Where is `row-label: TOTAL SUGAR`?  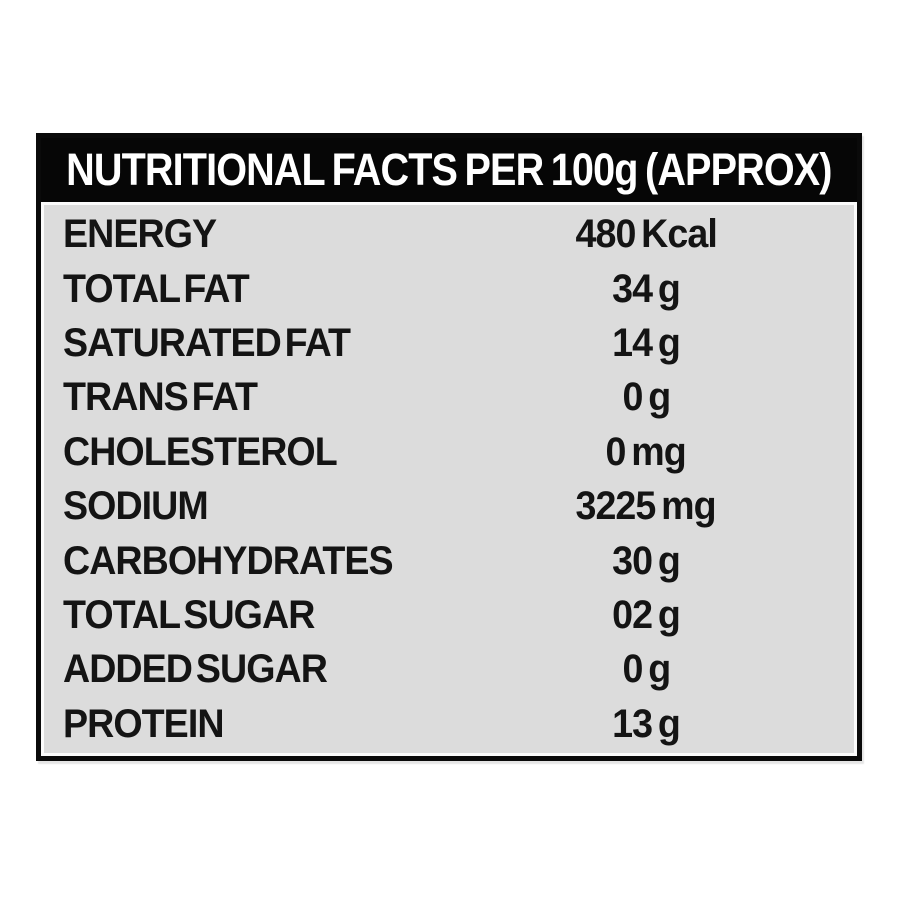 row-label: TOTAL SUGAR is located at coordinates (189, 615).